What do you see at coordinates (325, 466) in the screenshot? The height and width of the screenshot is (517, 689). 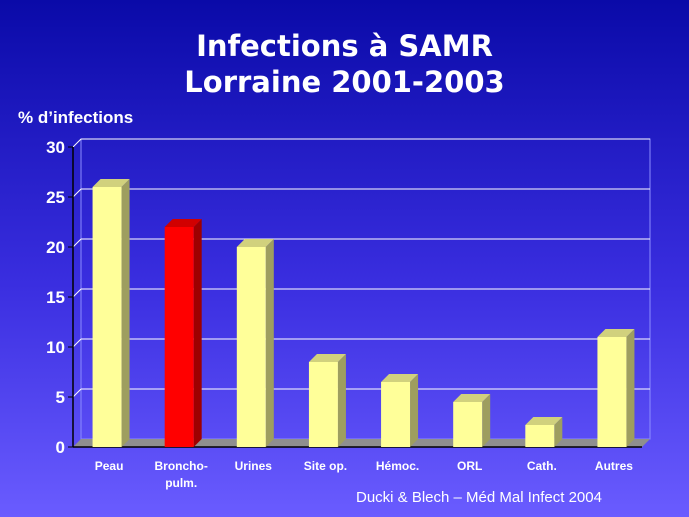 I see `x-tick-label: Site op.` at bounding box center [325, 466].